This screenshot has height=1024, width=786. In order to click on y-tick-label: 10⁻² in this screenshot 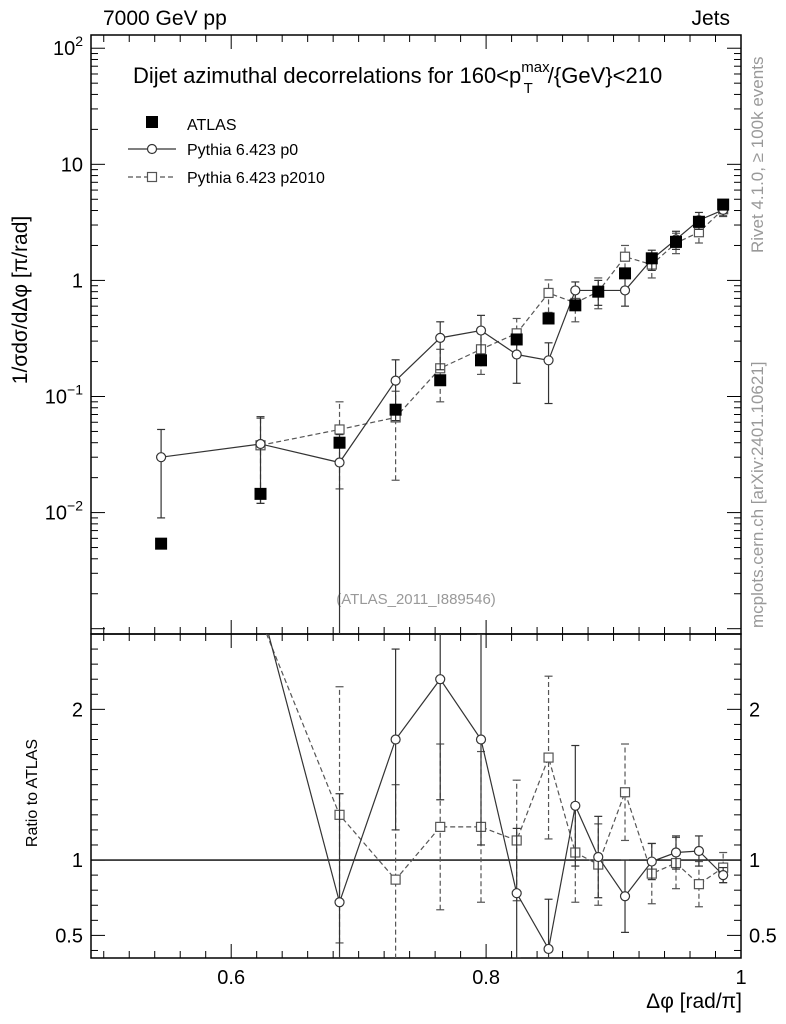, I will do `click(64, 511)`.